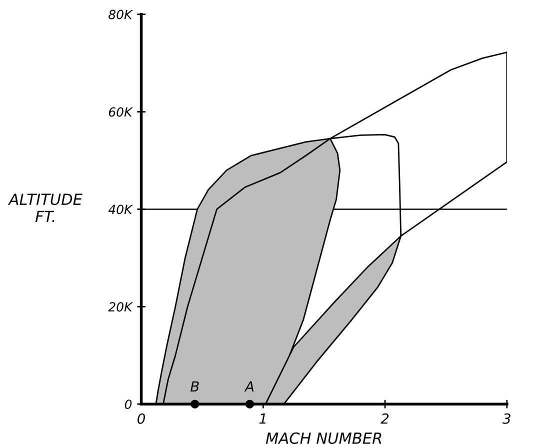 This screenshot has height=448, width=554. What do you see at coordinates (141, 418) in the screenshot?
I see `x-tick-label: 0` at bounding box center [141, 418].